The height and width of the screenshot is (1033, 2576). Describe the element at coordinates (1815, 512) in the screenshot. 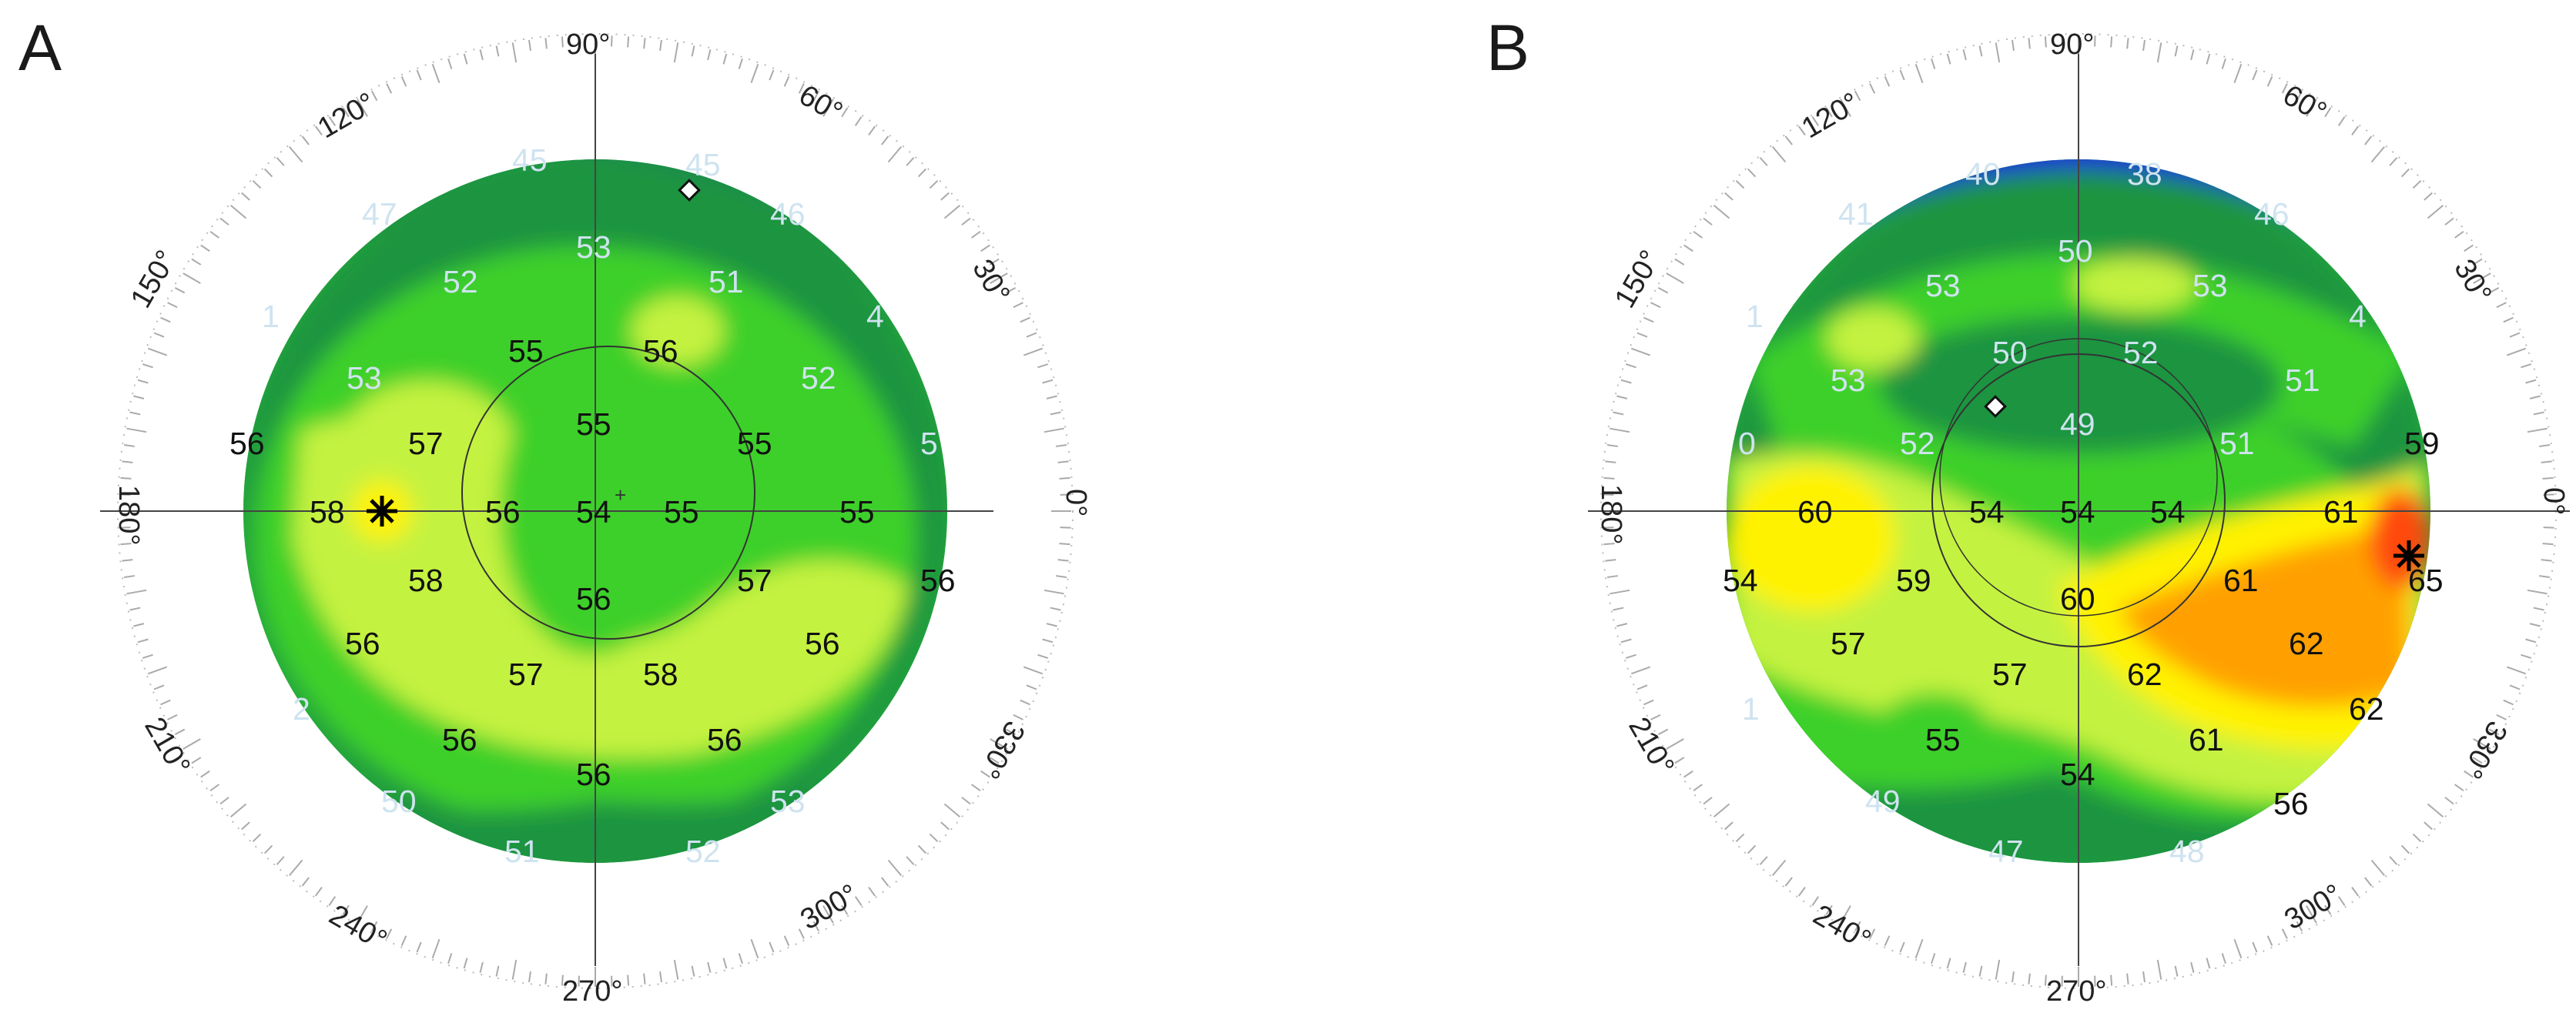

I see `value-label: 60` at that location.